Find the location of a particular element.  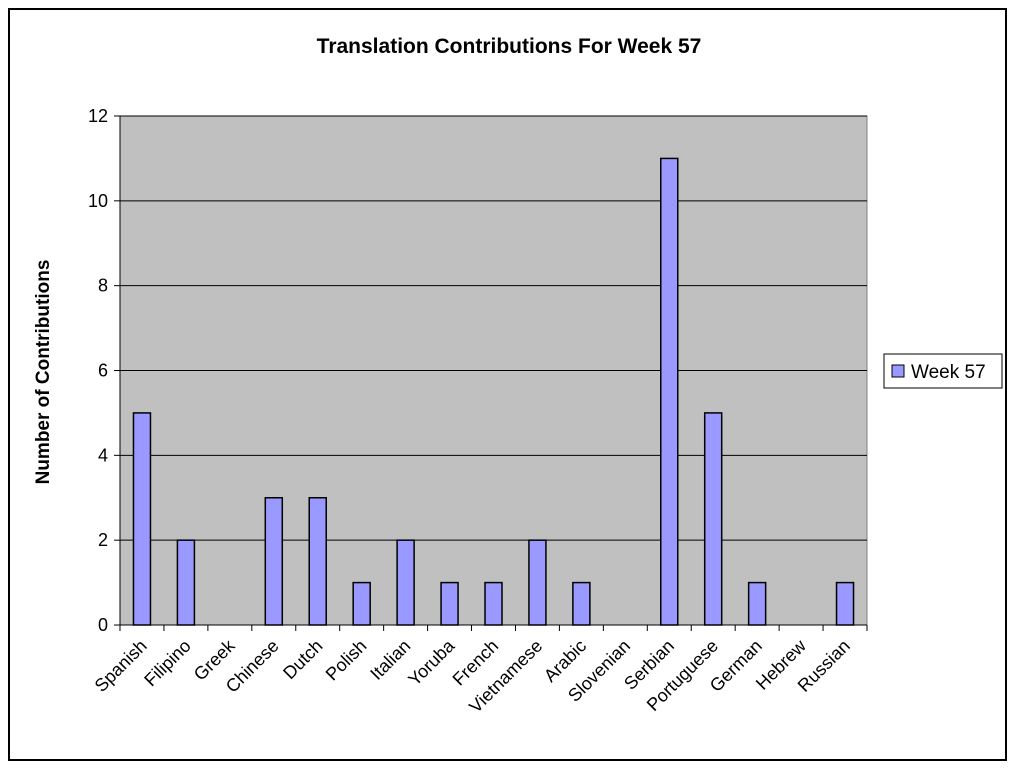

bar-portuguese is located at coordinates (713, 519).